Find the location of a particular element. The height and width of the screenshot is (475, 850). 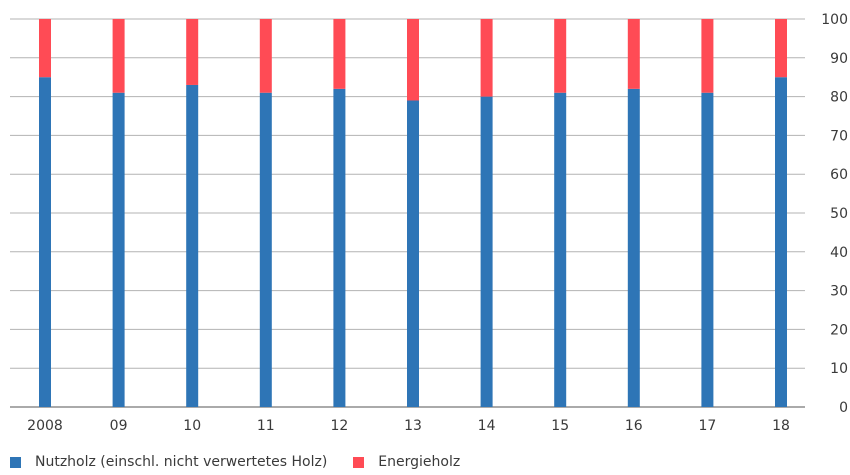

x-tick-label: 10 is located at coordinates (192, 426).